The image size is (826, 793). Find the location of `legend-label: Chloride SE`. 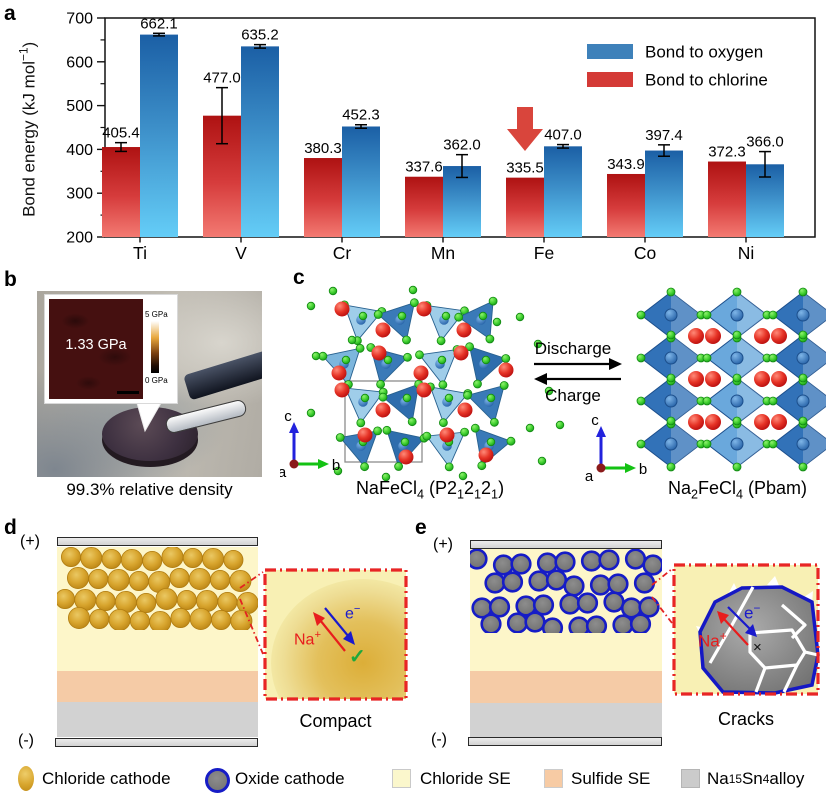

legend-label: Chloride SE is located at coordinates (465, 778).